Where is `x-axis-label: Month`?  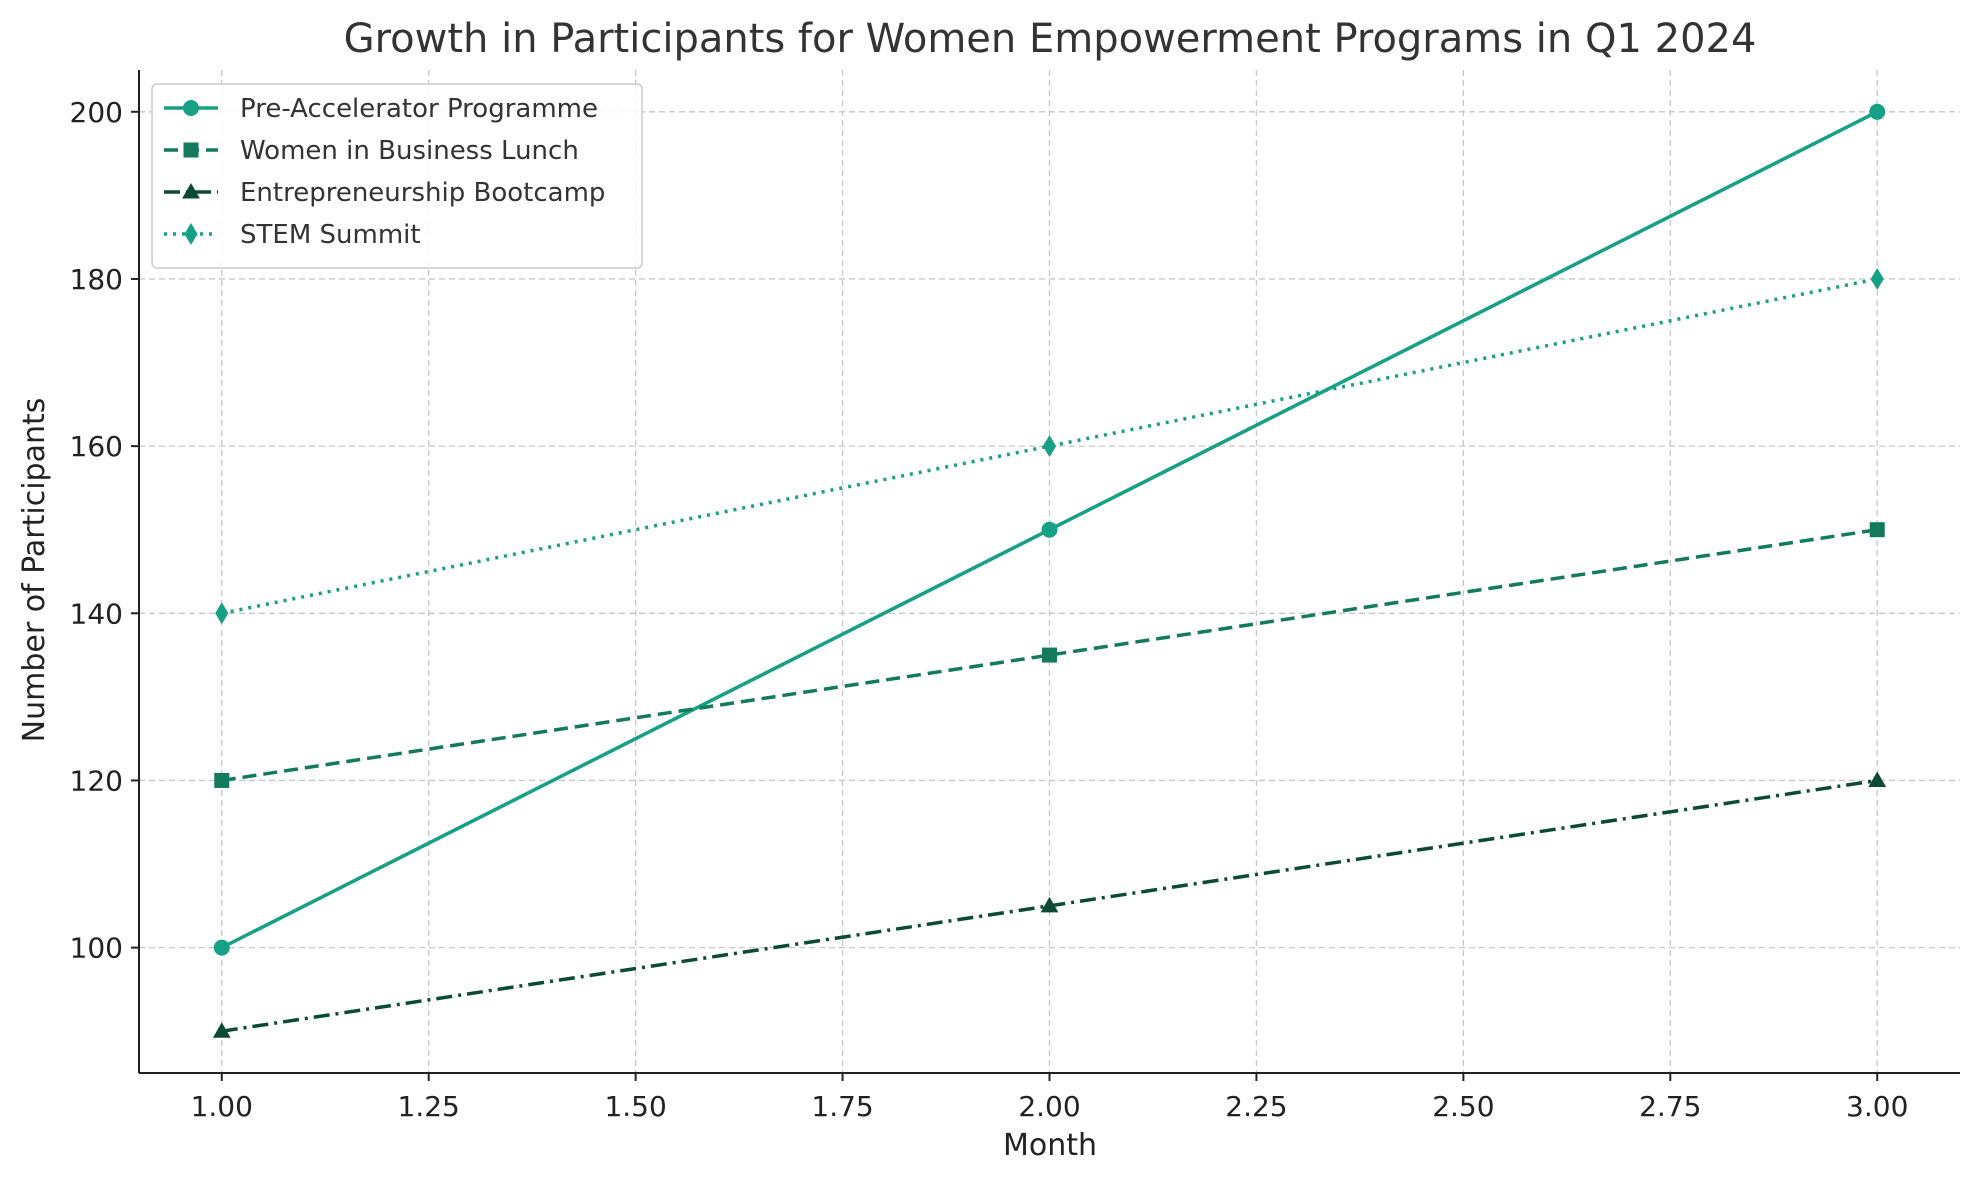
x-axis-label: Month is located at coordinates (1050, 1145).